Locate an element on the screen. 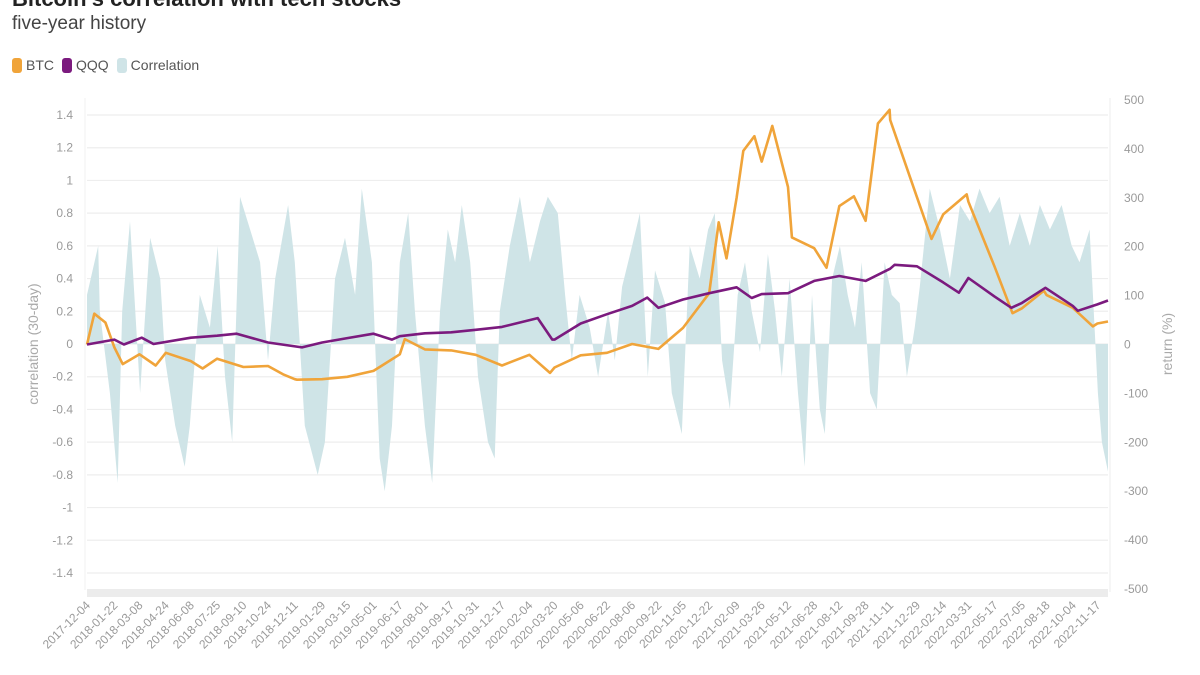 Image resolution: width=1200 pixels, height=675 pixels. y-right-tick-label: 200 is located at coordinates (1134, 247).